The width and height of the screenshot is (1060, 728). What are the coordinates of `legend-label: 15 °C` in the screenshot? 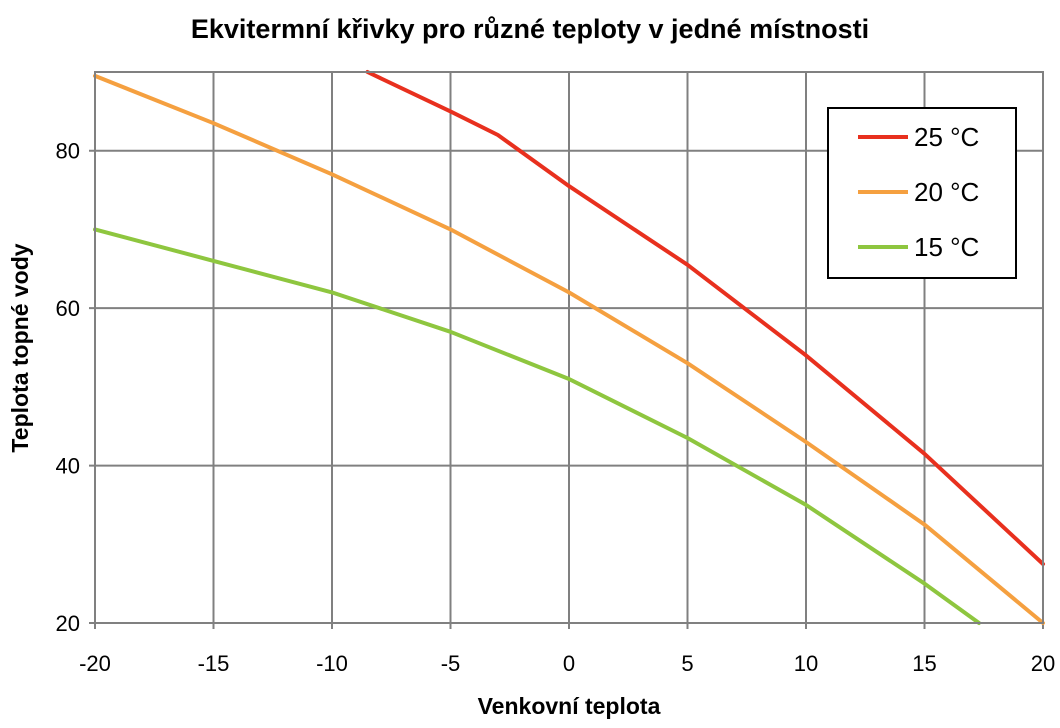 It's located at (946, 247).